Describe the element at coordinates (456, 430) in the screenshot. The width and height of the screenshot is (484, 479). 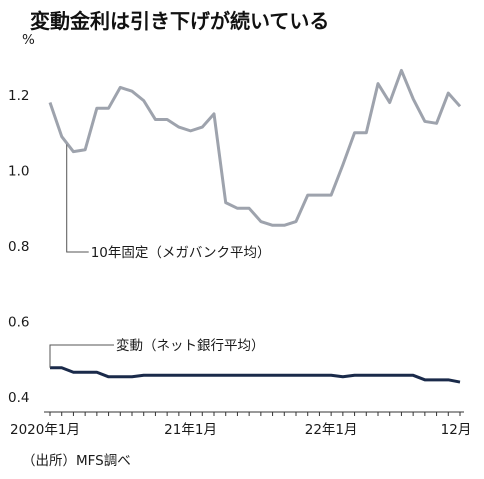
I see `x-tick-label: 12月` at that location.